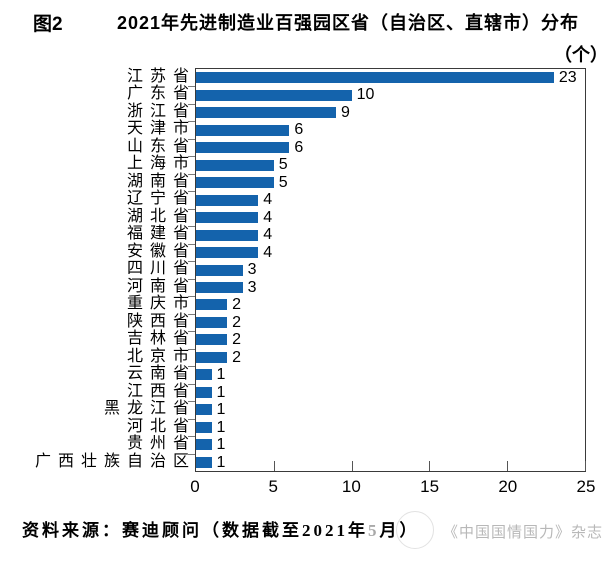 This screenshot has height=561, width=614. Describe the element at coordinates (161, 304) in the screenshot. I see `category-label: 重庆市` at that location.